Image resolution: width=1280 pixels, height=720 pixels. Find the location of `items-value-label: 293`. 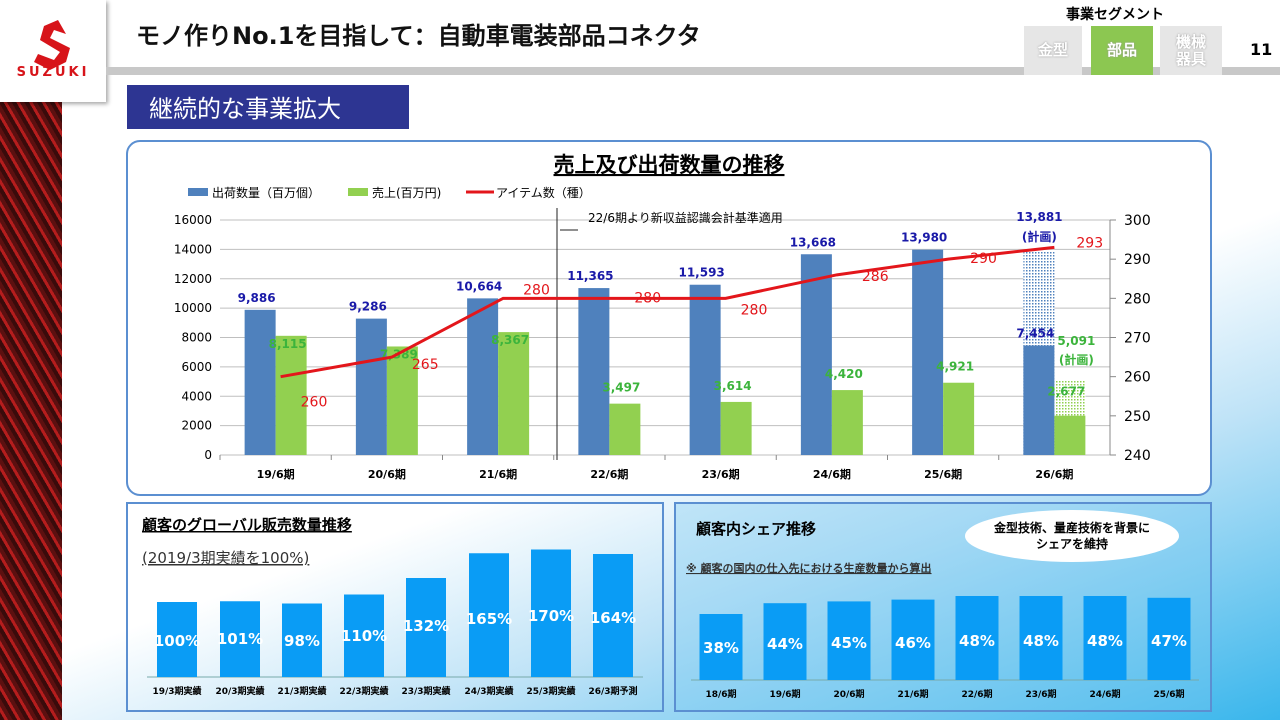

items-value-label: 293 is located at coordinates (1089, 243).